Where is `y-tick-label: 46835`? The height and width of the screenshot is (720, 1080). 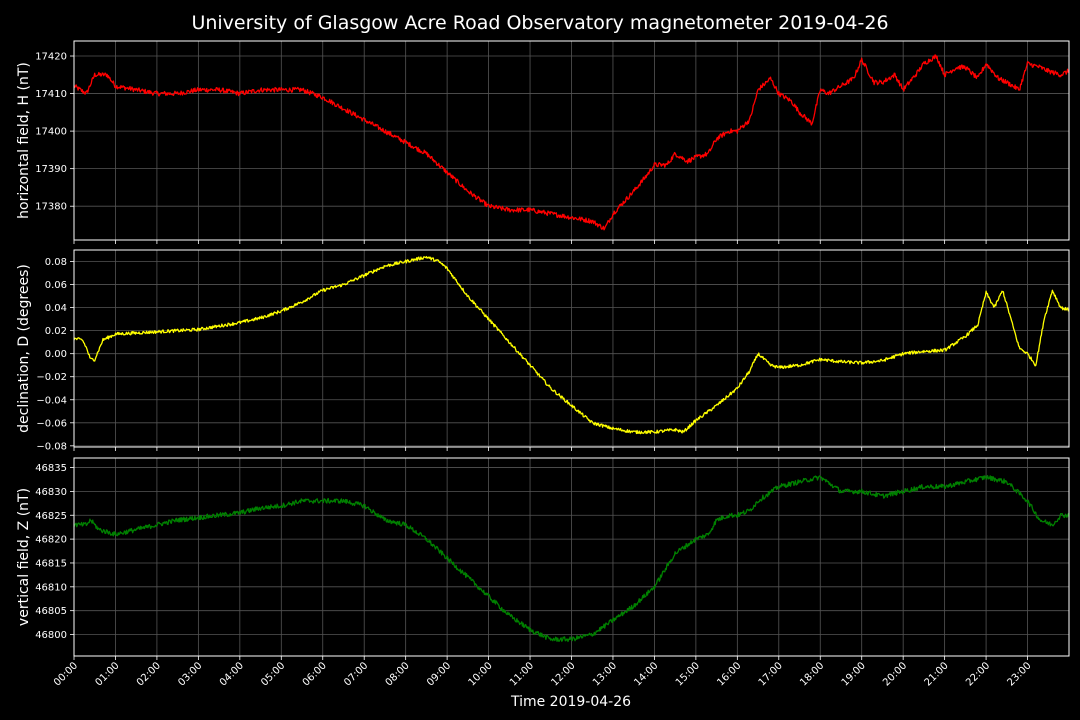
y-tick-label: 46835 is located at coordinates (51, 468).